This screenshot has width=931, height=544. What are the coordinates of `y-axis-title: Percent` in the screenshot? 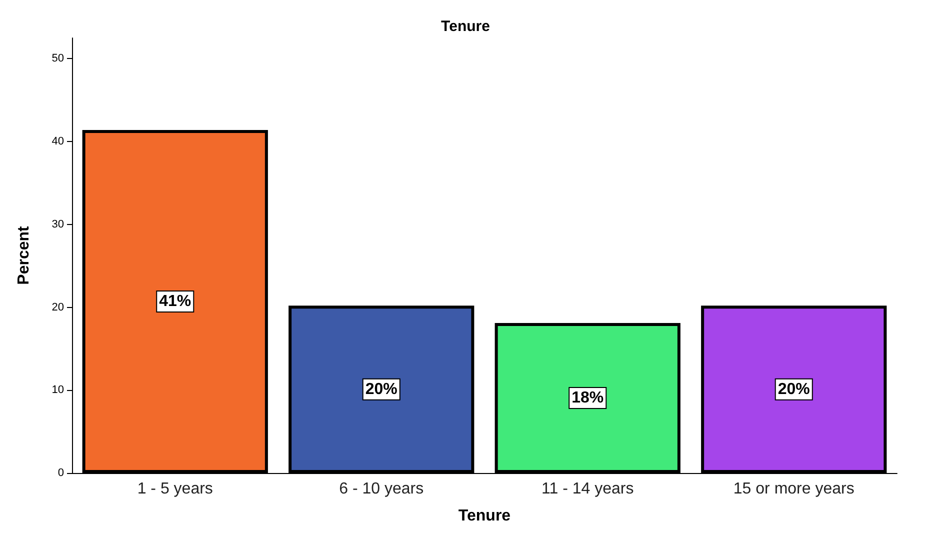 It's located at (24, 255).